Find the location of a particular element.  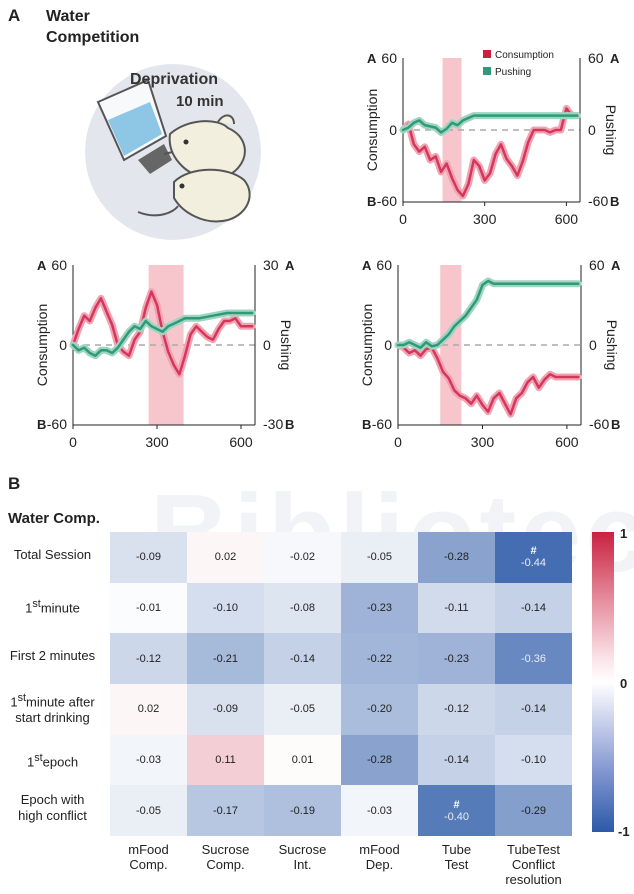

heatmap-cell-value: 0.02 is located at coordinates (225, 557).